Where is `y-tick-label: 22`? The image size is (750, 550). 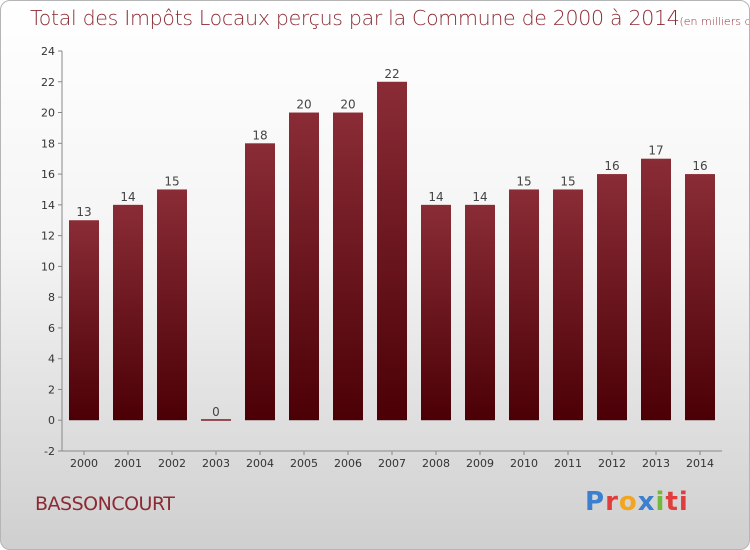 y-tick-label: 22 is located at coordinates (48, 82).